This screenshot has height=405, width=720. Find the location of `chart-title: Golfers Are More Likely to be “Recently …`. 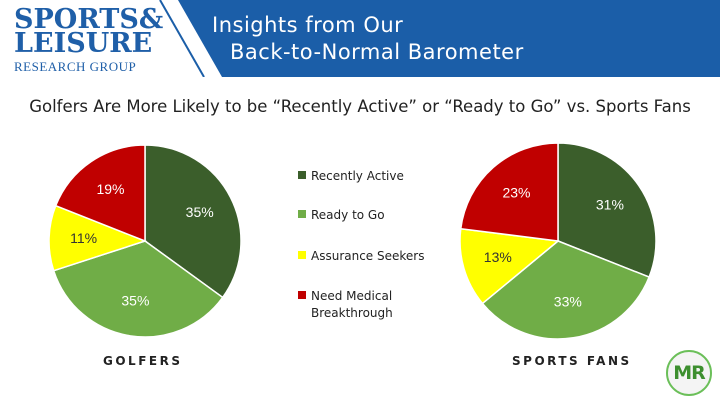

chart-title: Golfers Are More Likely to be “Recently … is located at coordinates (360, 106).